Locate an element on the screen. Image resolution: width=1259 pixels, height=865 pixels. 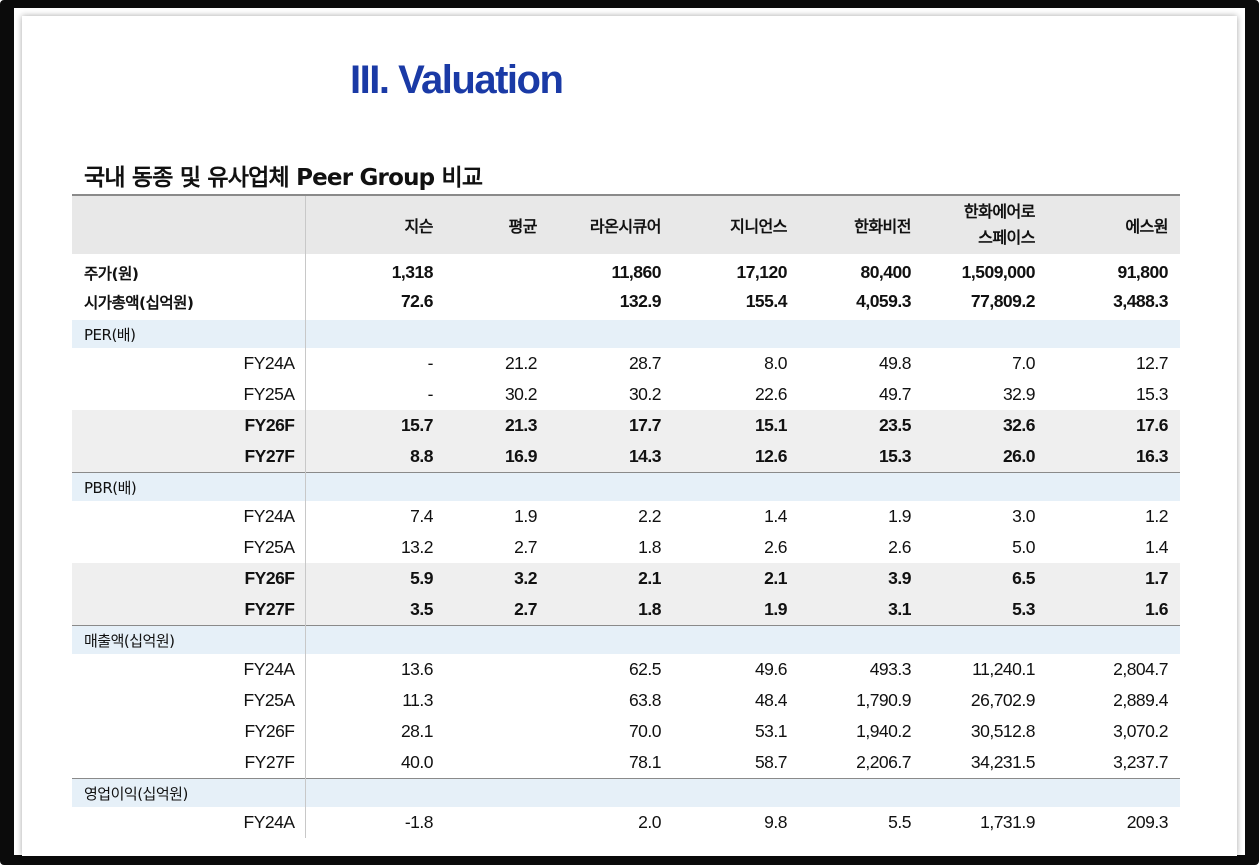
section-label: 매출액(십억원) is located at coordinates (189, 639).